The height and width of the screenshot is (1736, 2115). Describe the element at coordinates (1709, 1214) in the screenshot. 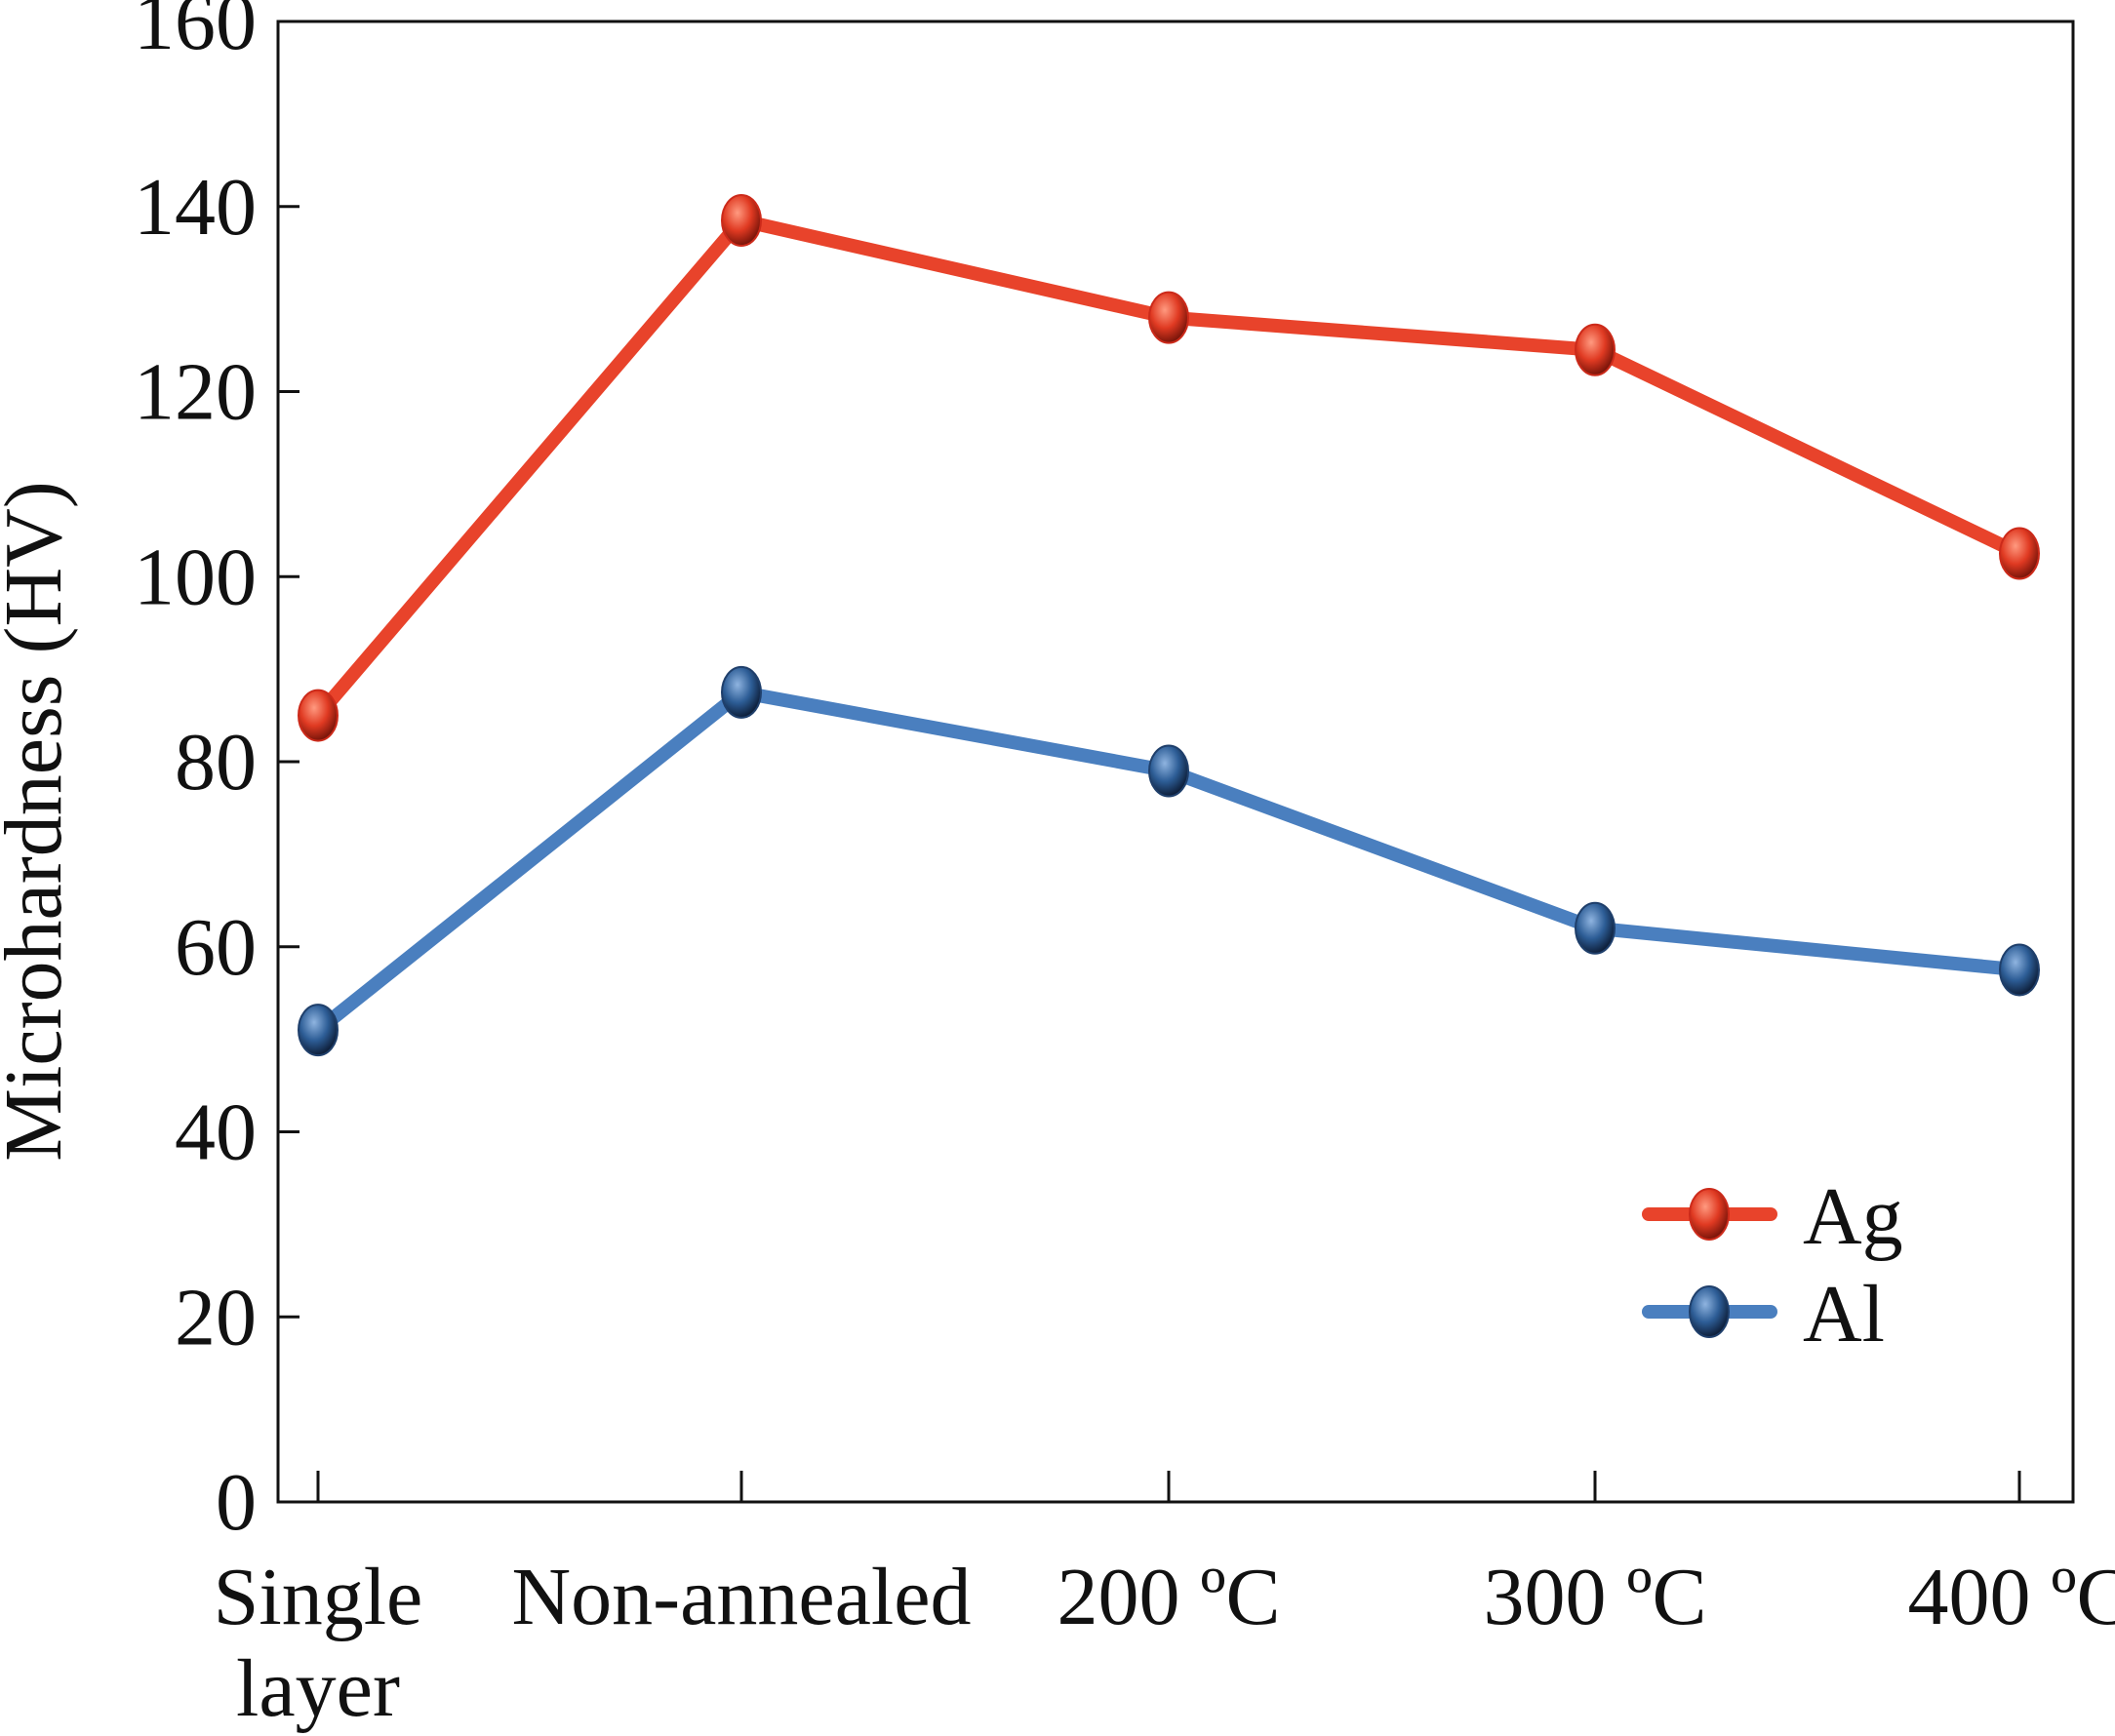

I see `legend-marker-ag` at that location.